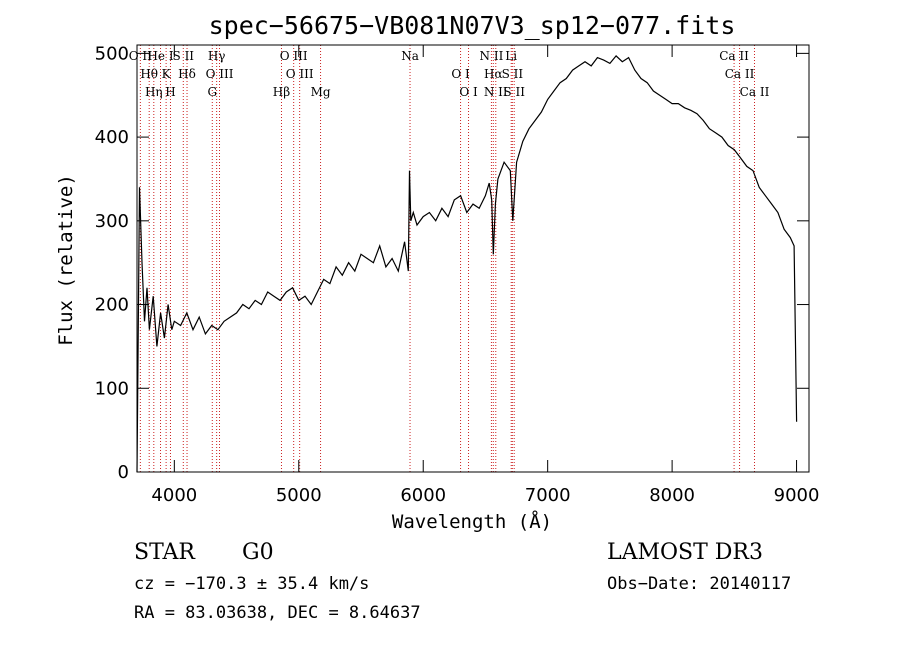  What do you see at coordinates (112, 53) in the screenshot?
I see `y-tick-label: 500` at bounding box center [112, 53].